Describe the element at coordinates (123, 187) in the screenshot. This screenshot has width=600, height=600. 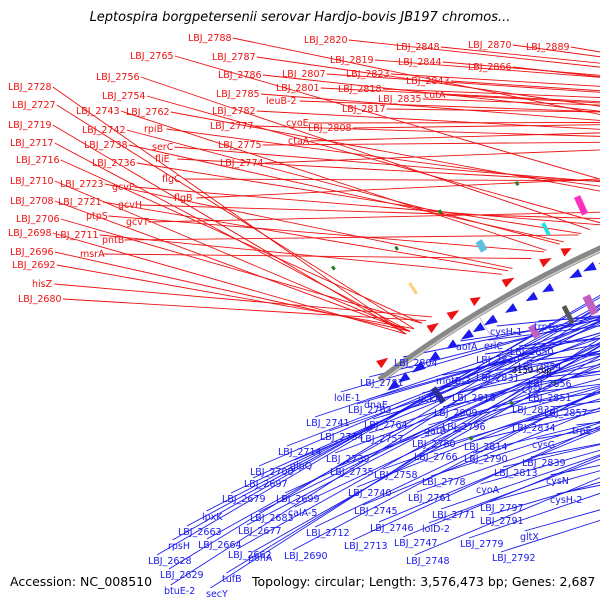
I see `gene-label: gcvP` at that location.